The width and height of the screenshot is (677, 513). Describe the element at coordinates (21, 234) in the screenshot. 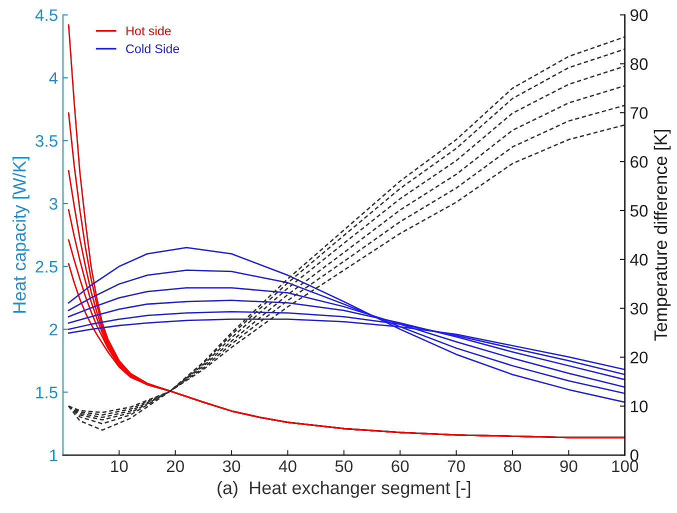

I see `y-axis-title: Heat capacity [W/K]` at that location.